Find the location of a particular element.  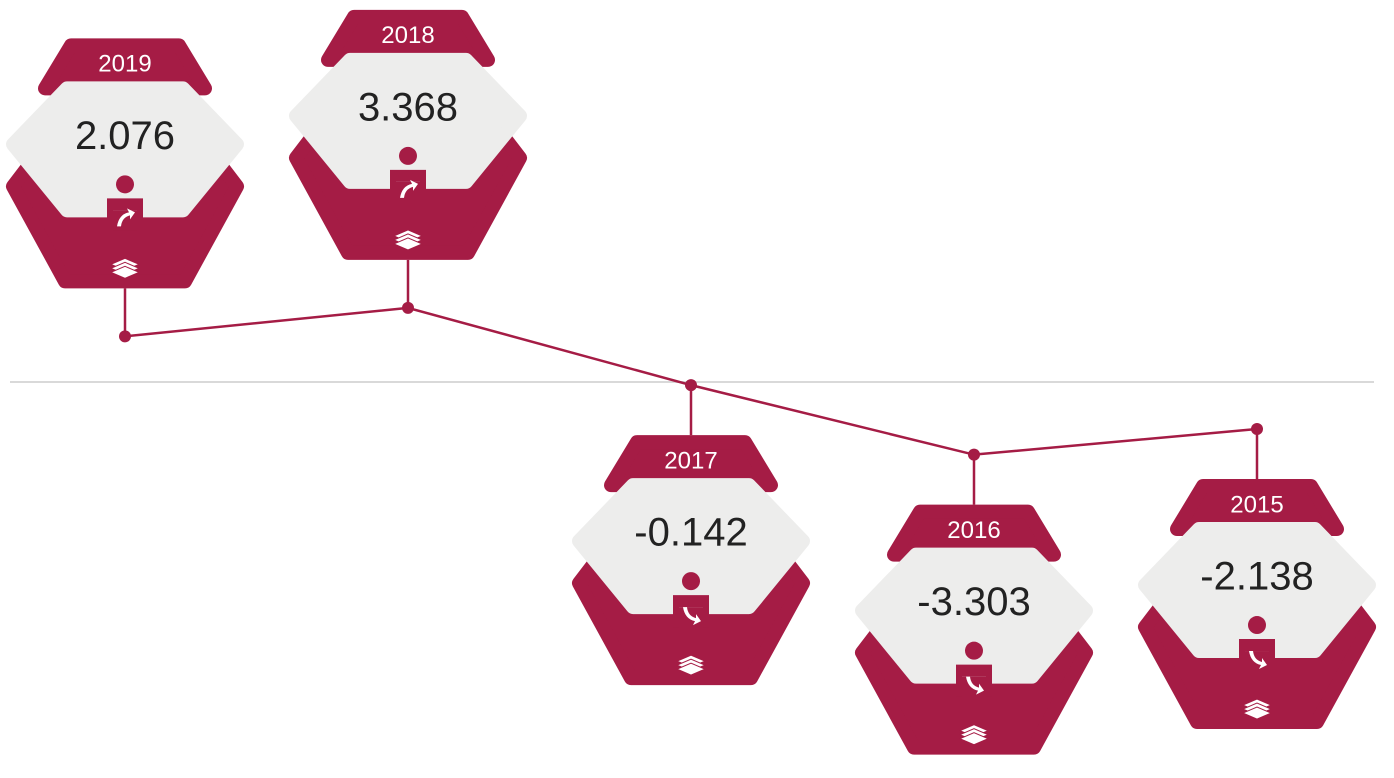

card: 2016 -3.303 is located at coordinates (974, 629).